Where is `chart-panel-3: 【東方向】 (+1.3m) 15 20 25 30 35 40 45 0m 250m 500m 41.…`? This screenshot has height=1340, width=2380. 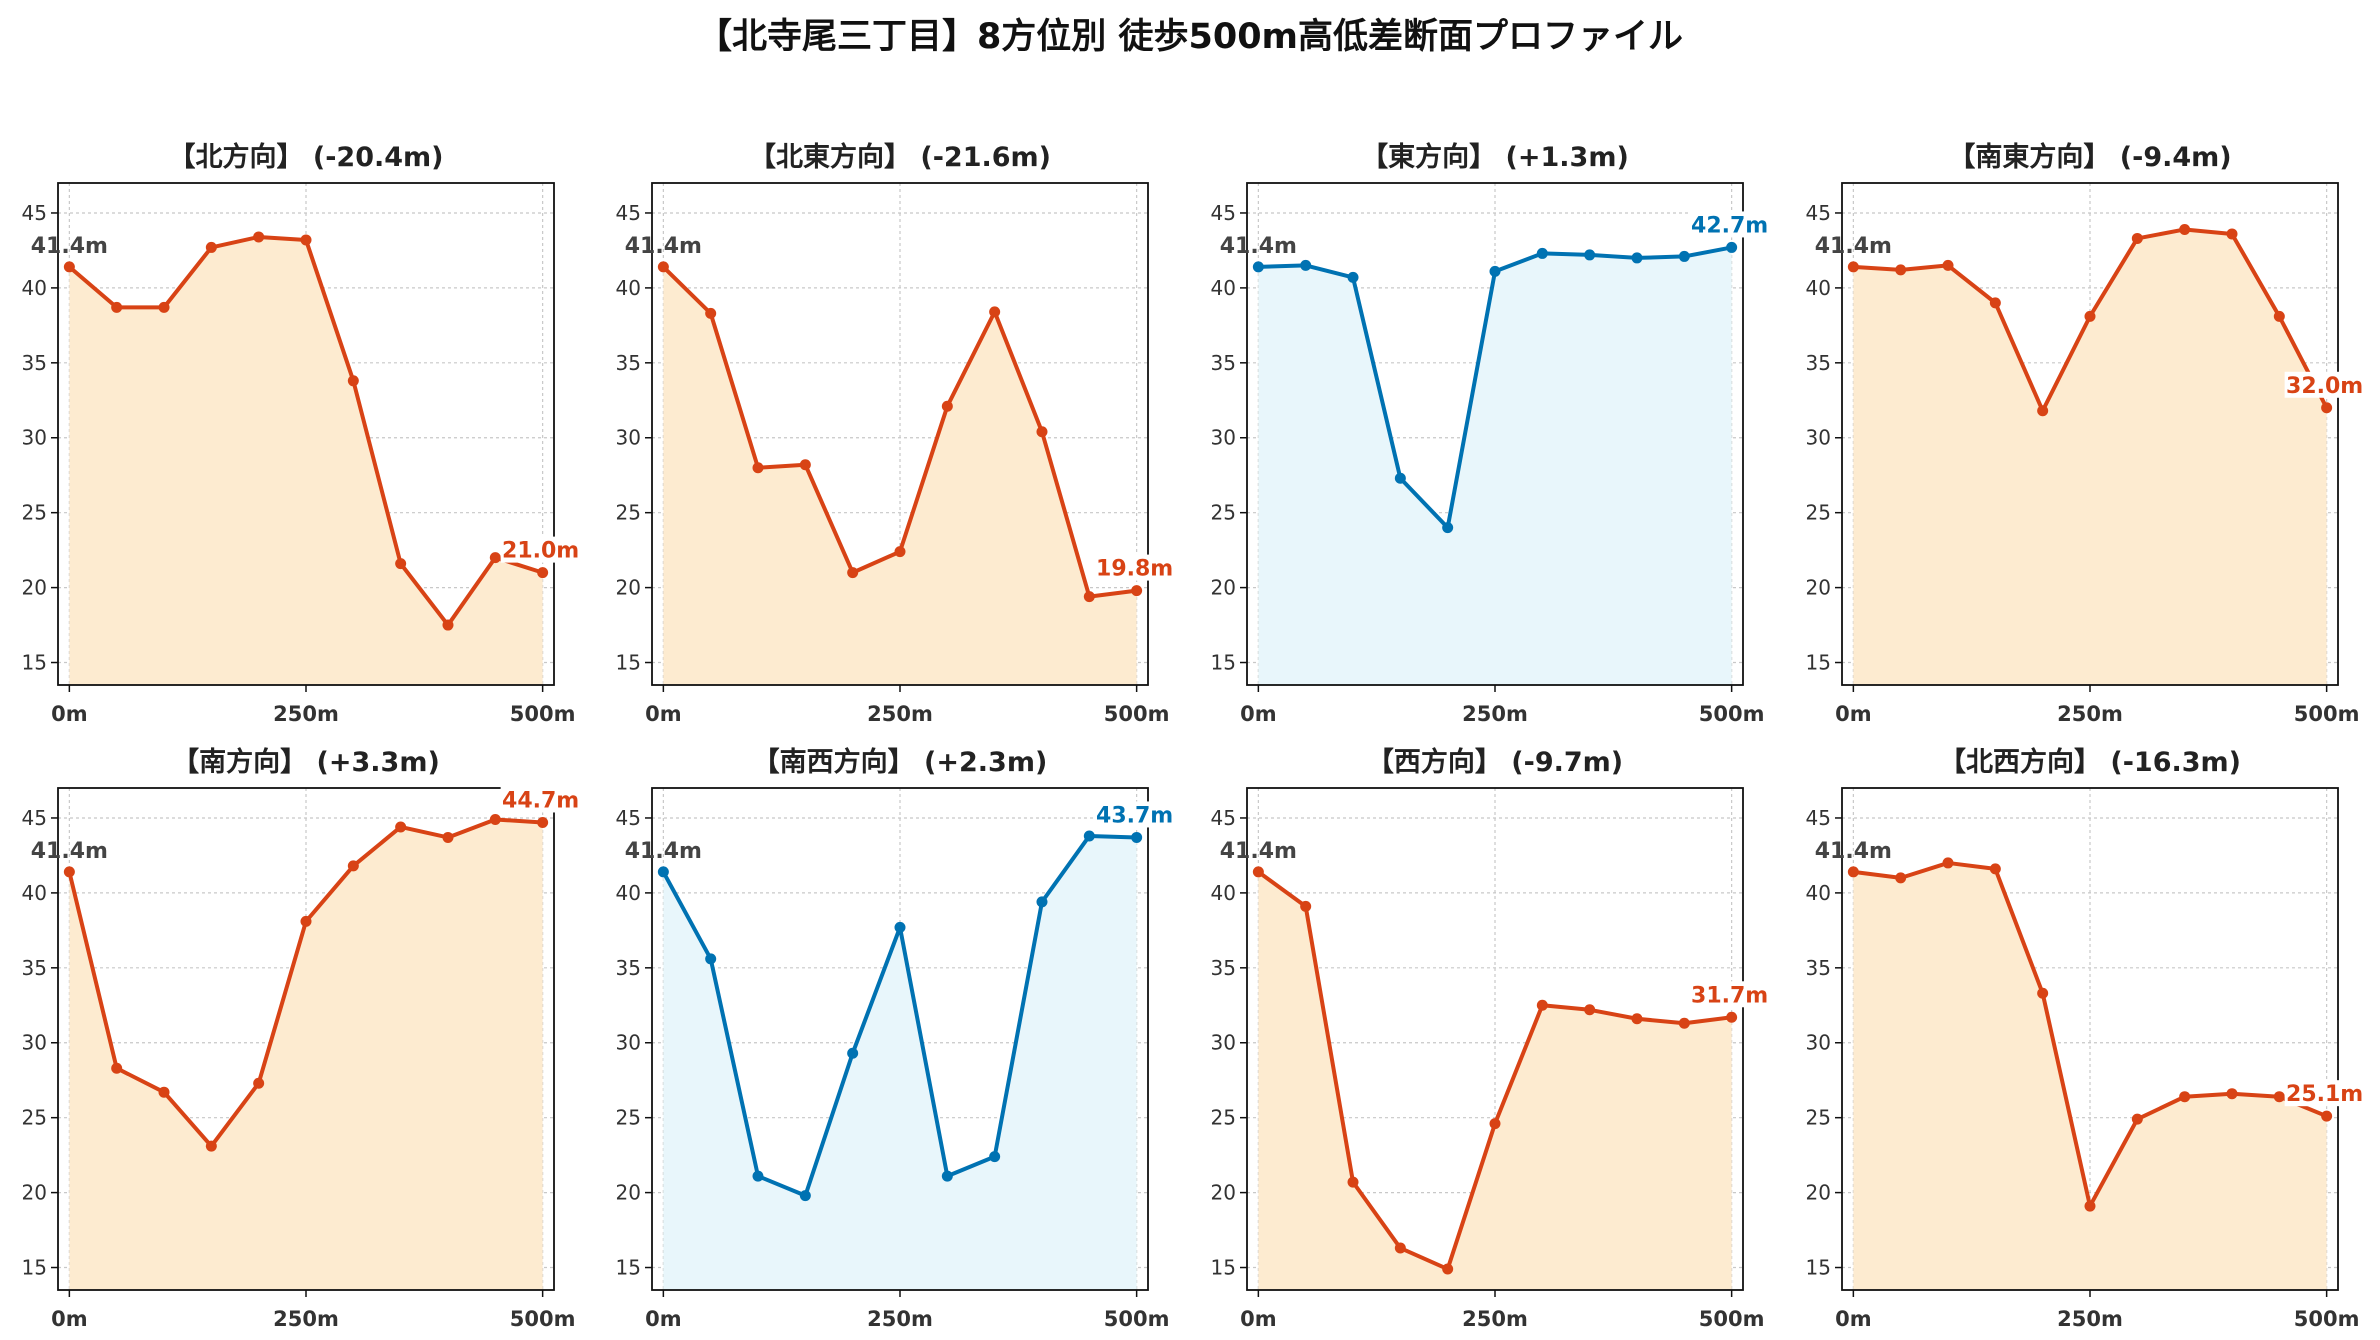 chart-panel-3: 【東方向】 (+1.3m) 15 20 25 30 35 40 45 0m 250m 500m 41.… is located at coordinates (1490, 433).